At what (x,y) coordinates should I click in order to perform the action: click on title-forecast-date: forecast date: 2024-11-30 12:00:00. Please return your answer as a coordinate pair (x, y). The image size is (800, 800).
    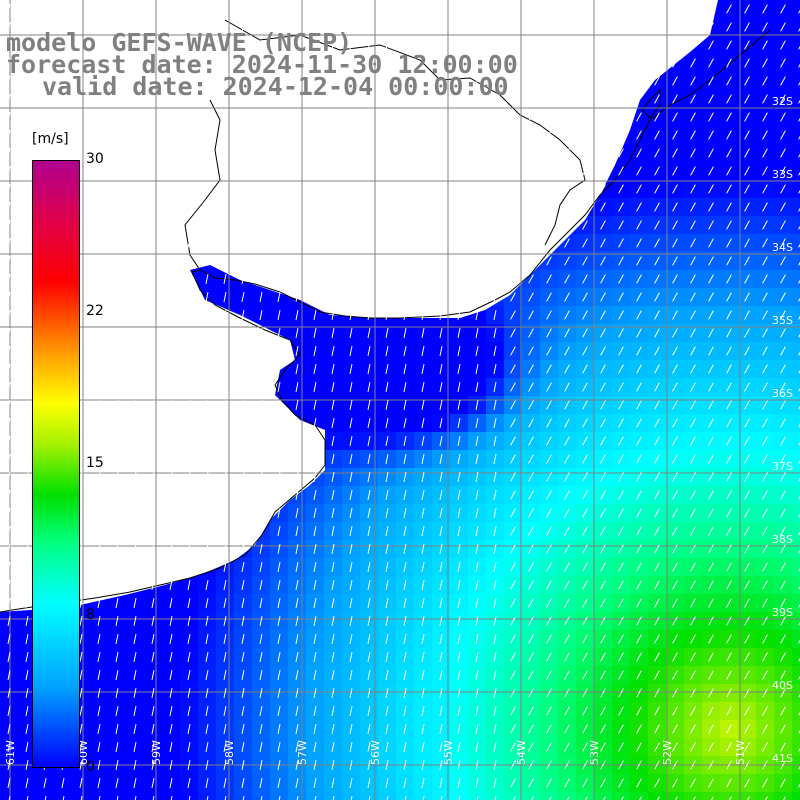
    Looking at the image, I should click on (262, 64).